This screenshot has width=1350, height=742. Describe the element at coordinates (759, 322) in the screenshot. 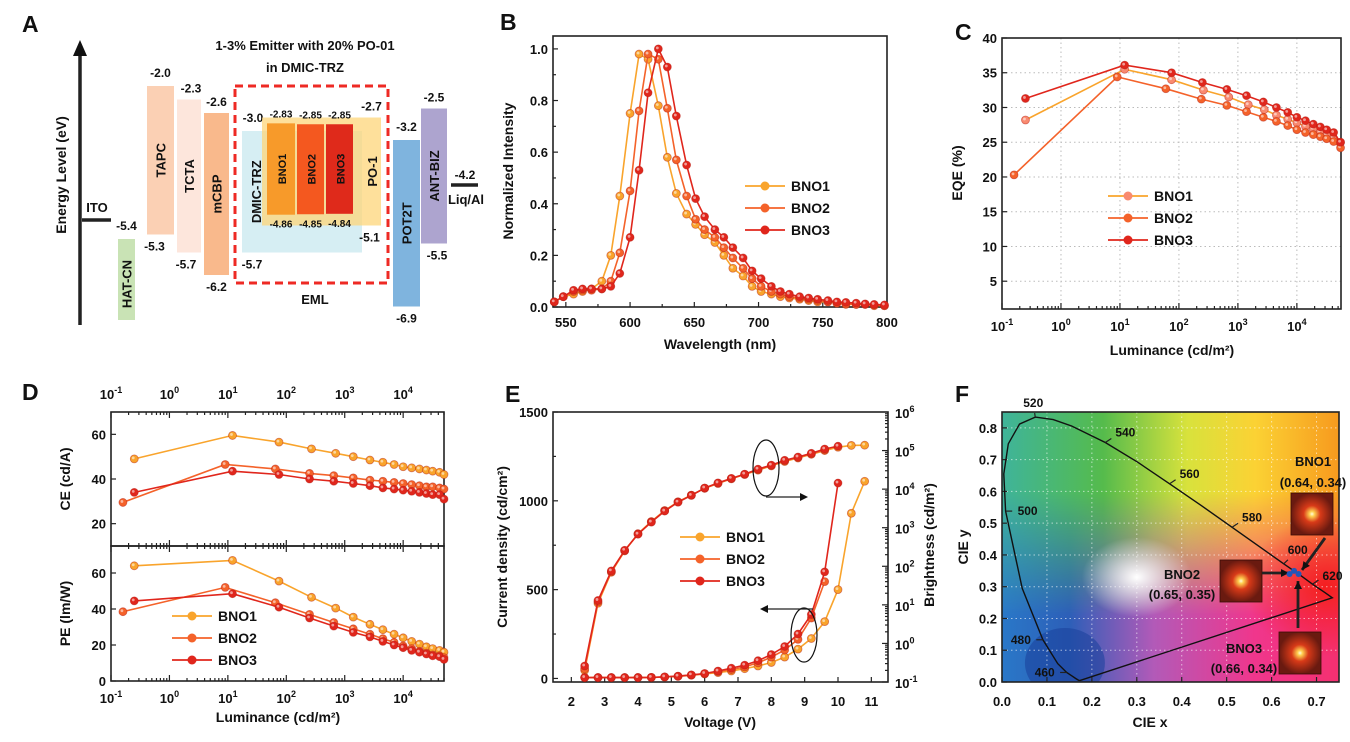

I see `x-tick-label: 700` at that location.